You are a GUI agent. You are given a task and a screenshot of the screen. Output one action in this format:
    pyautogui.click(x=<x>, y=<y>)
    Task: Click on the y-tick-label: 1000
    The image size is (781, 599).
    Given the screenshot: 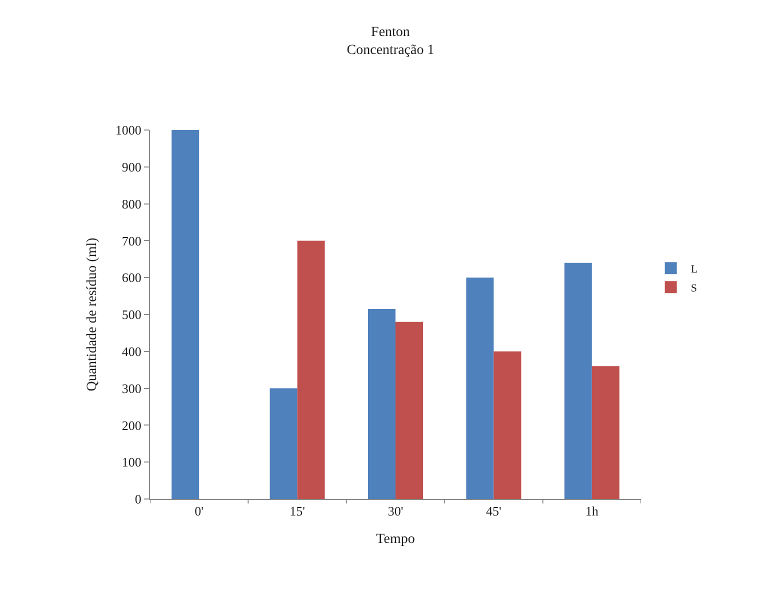 What is the action you would take?
    pyautogui.click(x=128, y=130)
    